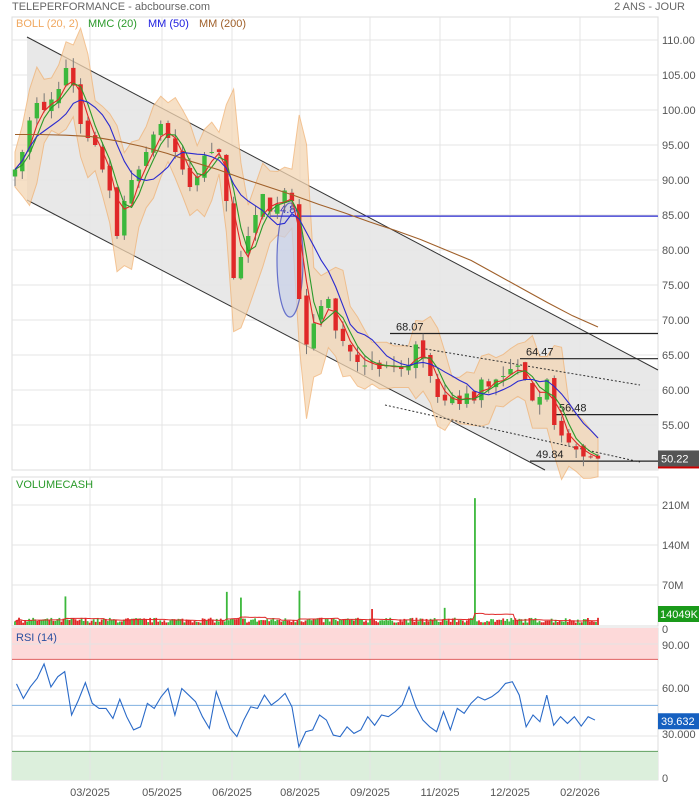 This screenshot has width=699, height=800. I want to click on legend-boll: BOLL (20, 2), so click(47, 24).